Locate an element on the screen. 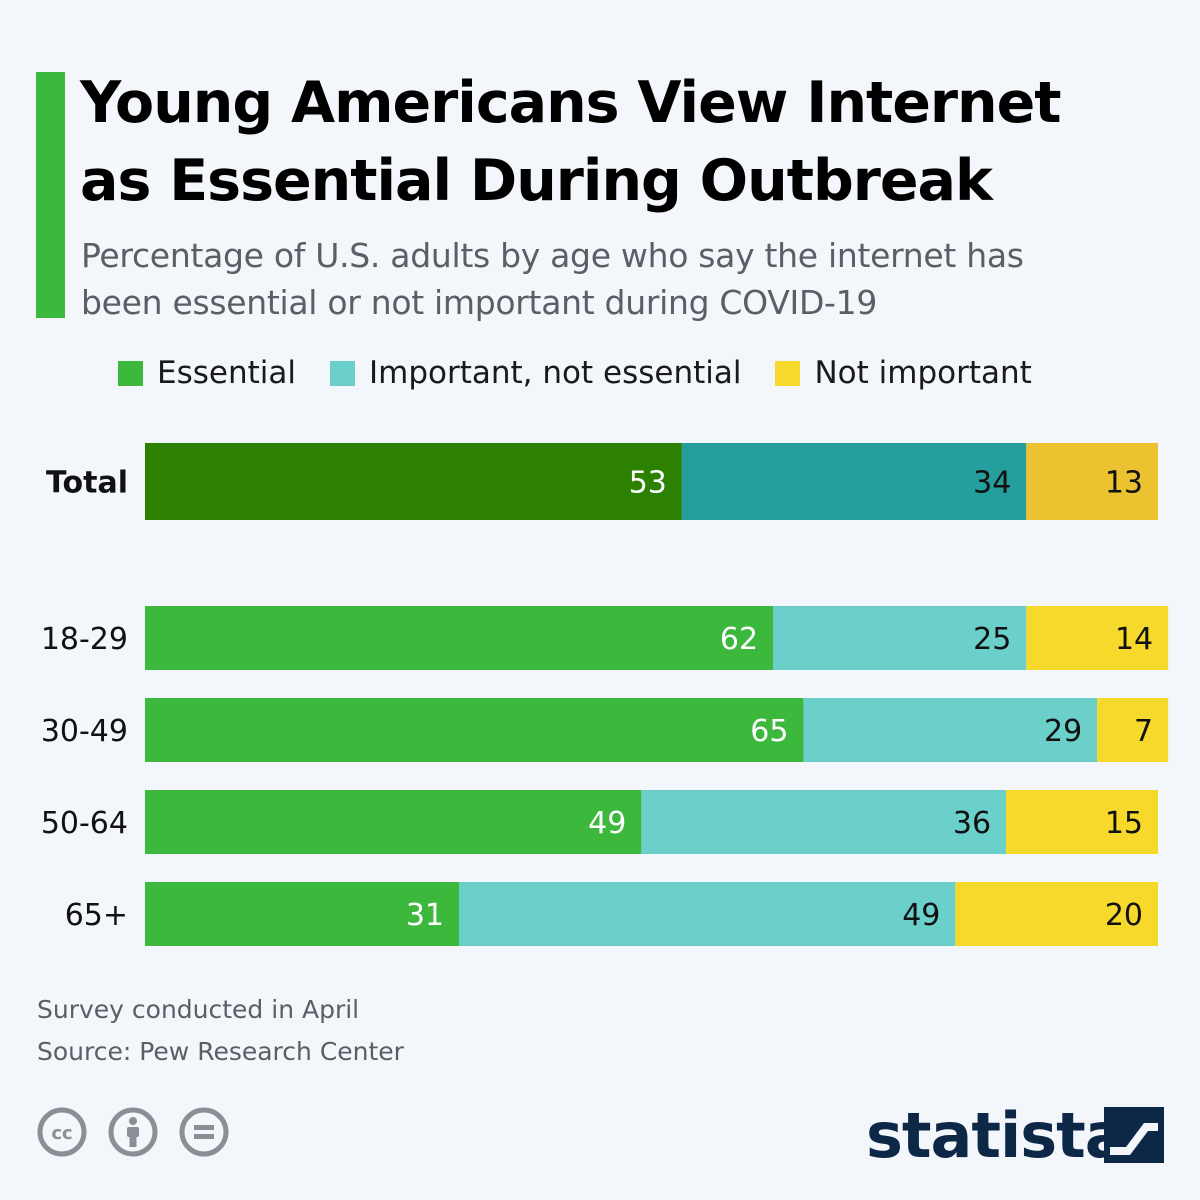  legend-label-essential: Essential is located at coordinates (226, 373).